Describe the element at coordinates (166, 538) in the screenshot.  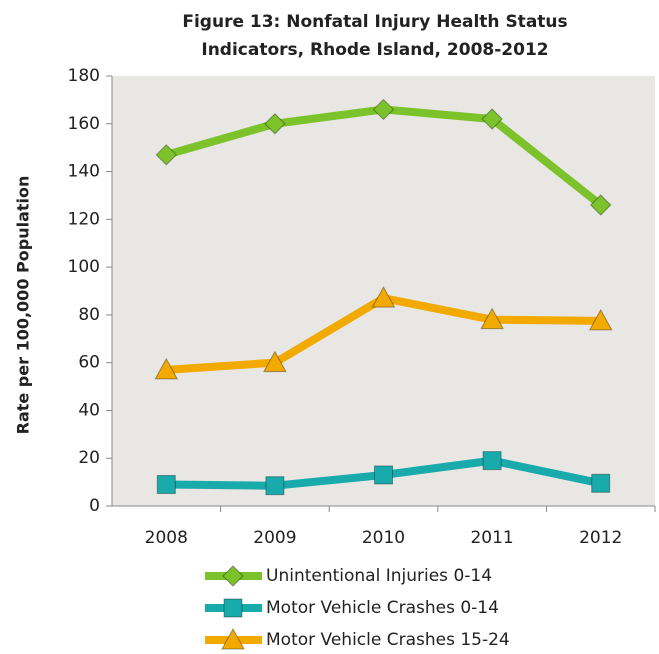
I see `x-tick-label: 2008` at that location.